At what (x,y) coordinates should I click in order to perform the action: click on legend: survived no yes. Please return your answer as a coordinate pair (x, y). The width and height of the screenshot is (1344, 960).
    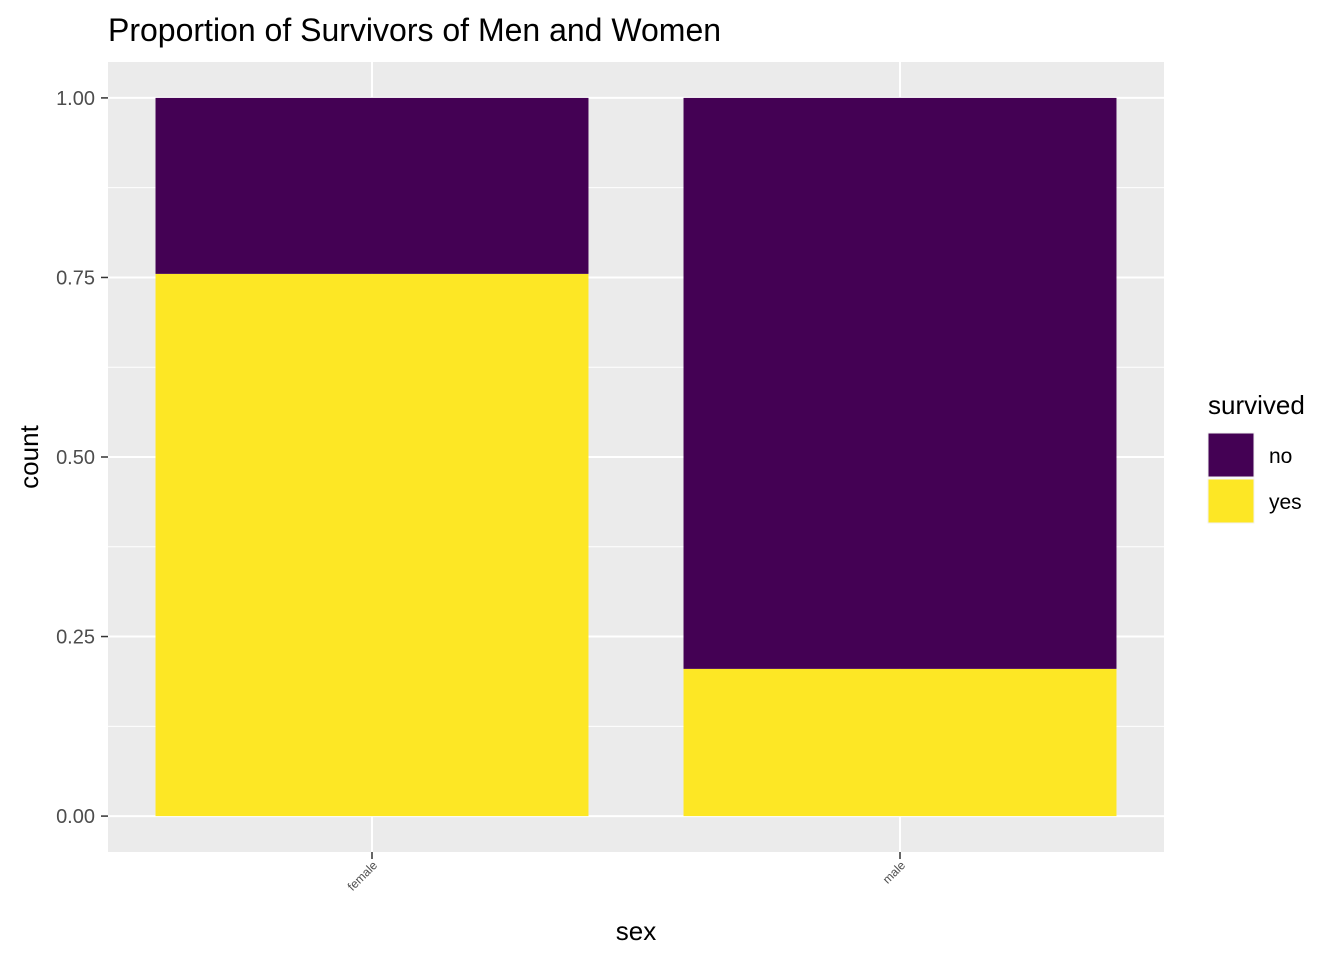
    Looking at the image, I should click on (1256, 457).